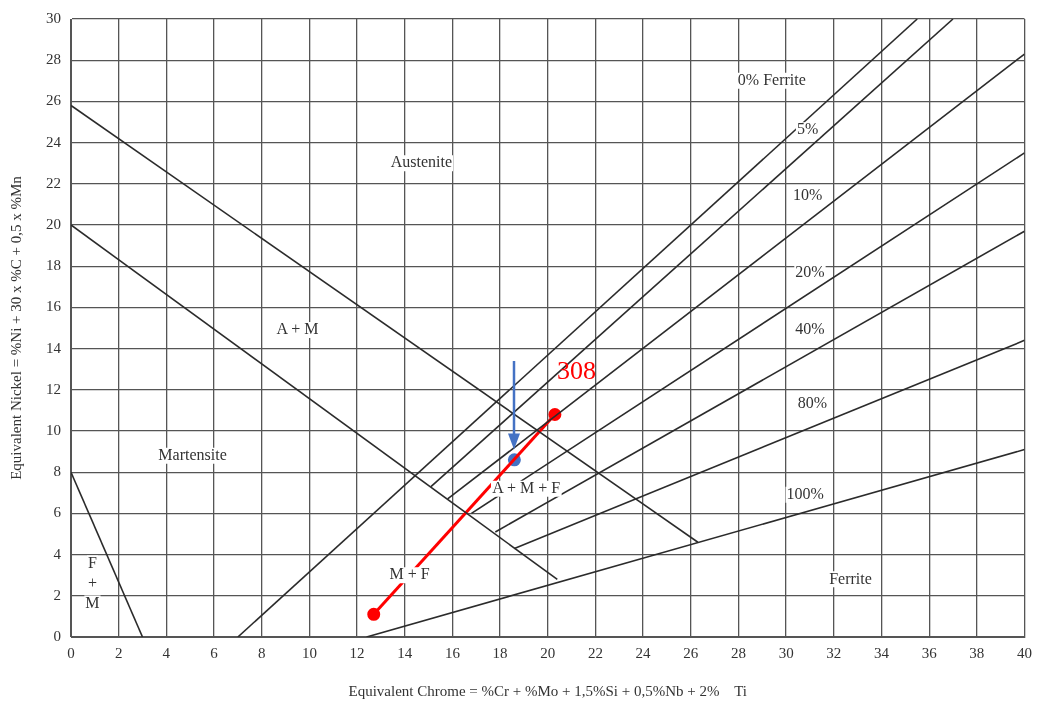  What do you see at coordinates (15, 327) in the screenshot?
I see `y-axis-title: Equivalent Nickel = %Ni + 30 x %C + 0,5 x %Mn` at bounding box center [15, 327].